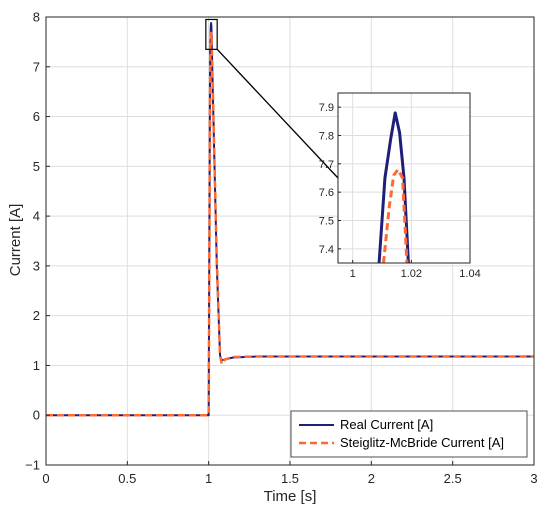 The image size is (550, 521). I want to click on zoom-inset: 1 1.02 1.04 7.4 7.5 7.6 7.7 7.8 7.9, so click(400, 186).